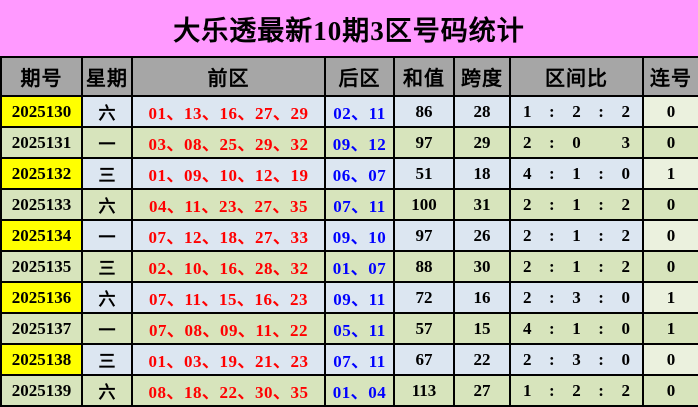  Describe the element at coordinates (482, 297) in the screenshot. I see `span-value-cell: 16` at that location.